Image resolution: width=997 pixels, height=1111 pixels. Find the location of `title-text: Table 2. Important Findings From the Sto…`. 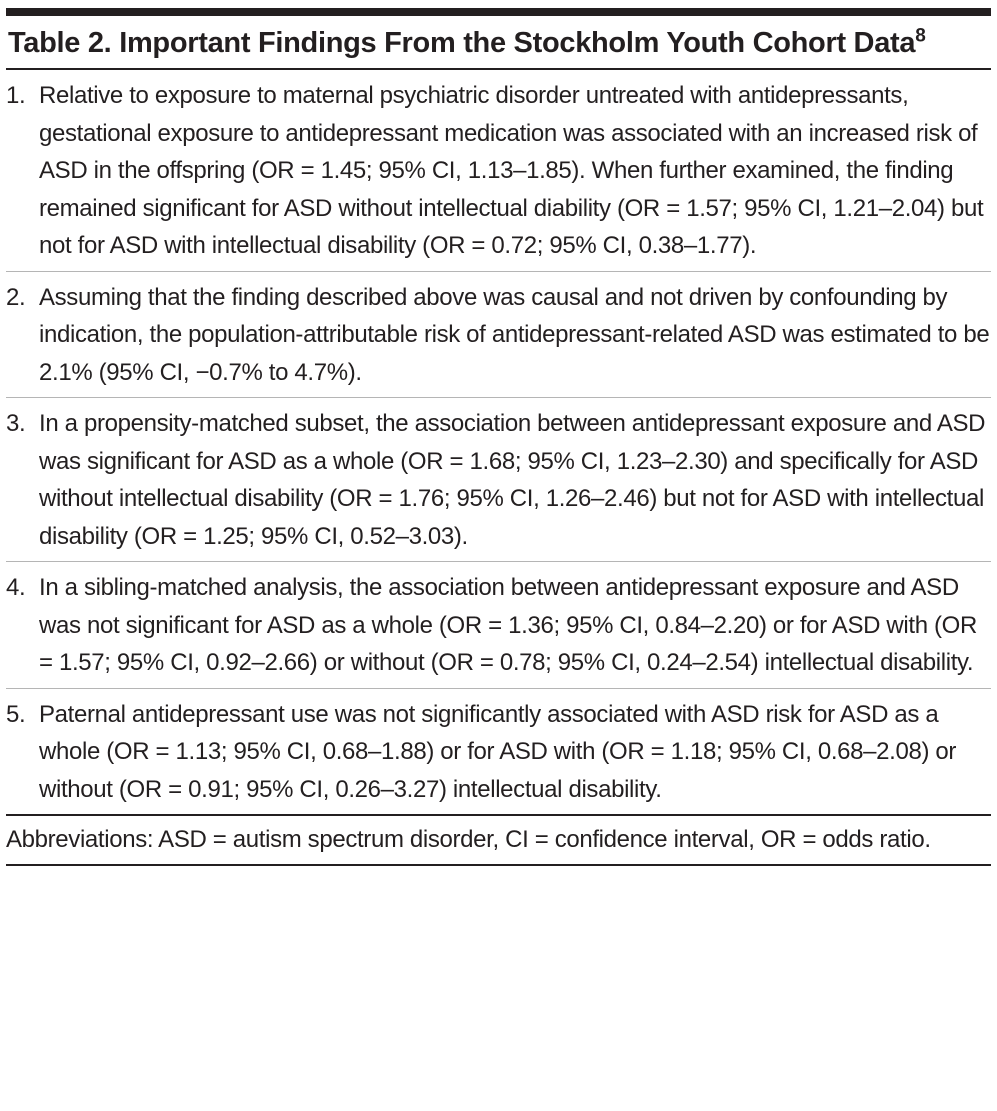

title-text: Table 2. Important Findings From the Sto… is located at coordinates (462, 43).